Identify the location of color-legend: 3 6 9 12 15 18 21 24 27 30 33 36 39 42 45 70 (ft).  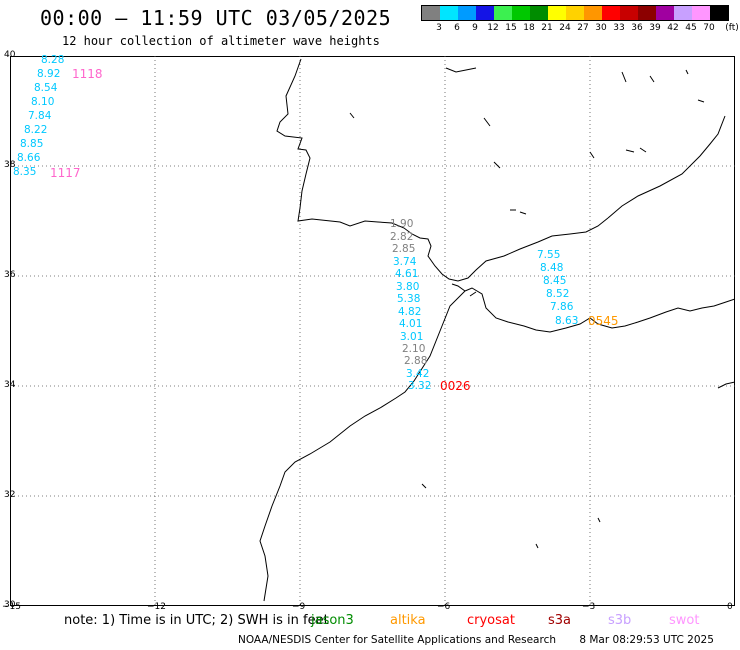
(580, 20).